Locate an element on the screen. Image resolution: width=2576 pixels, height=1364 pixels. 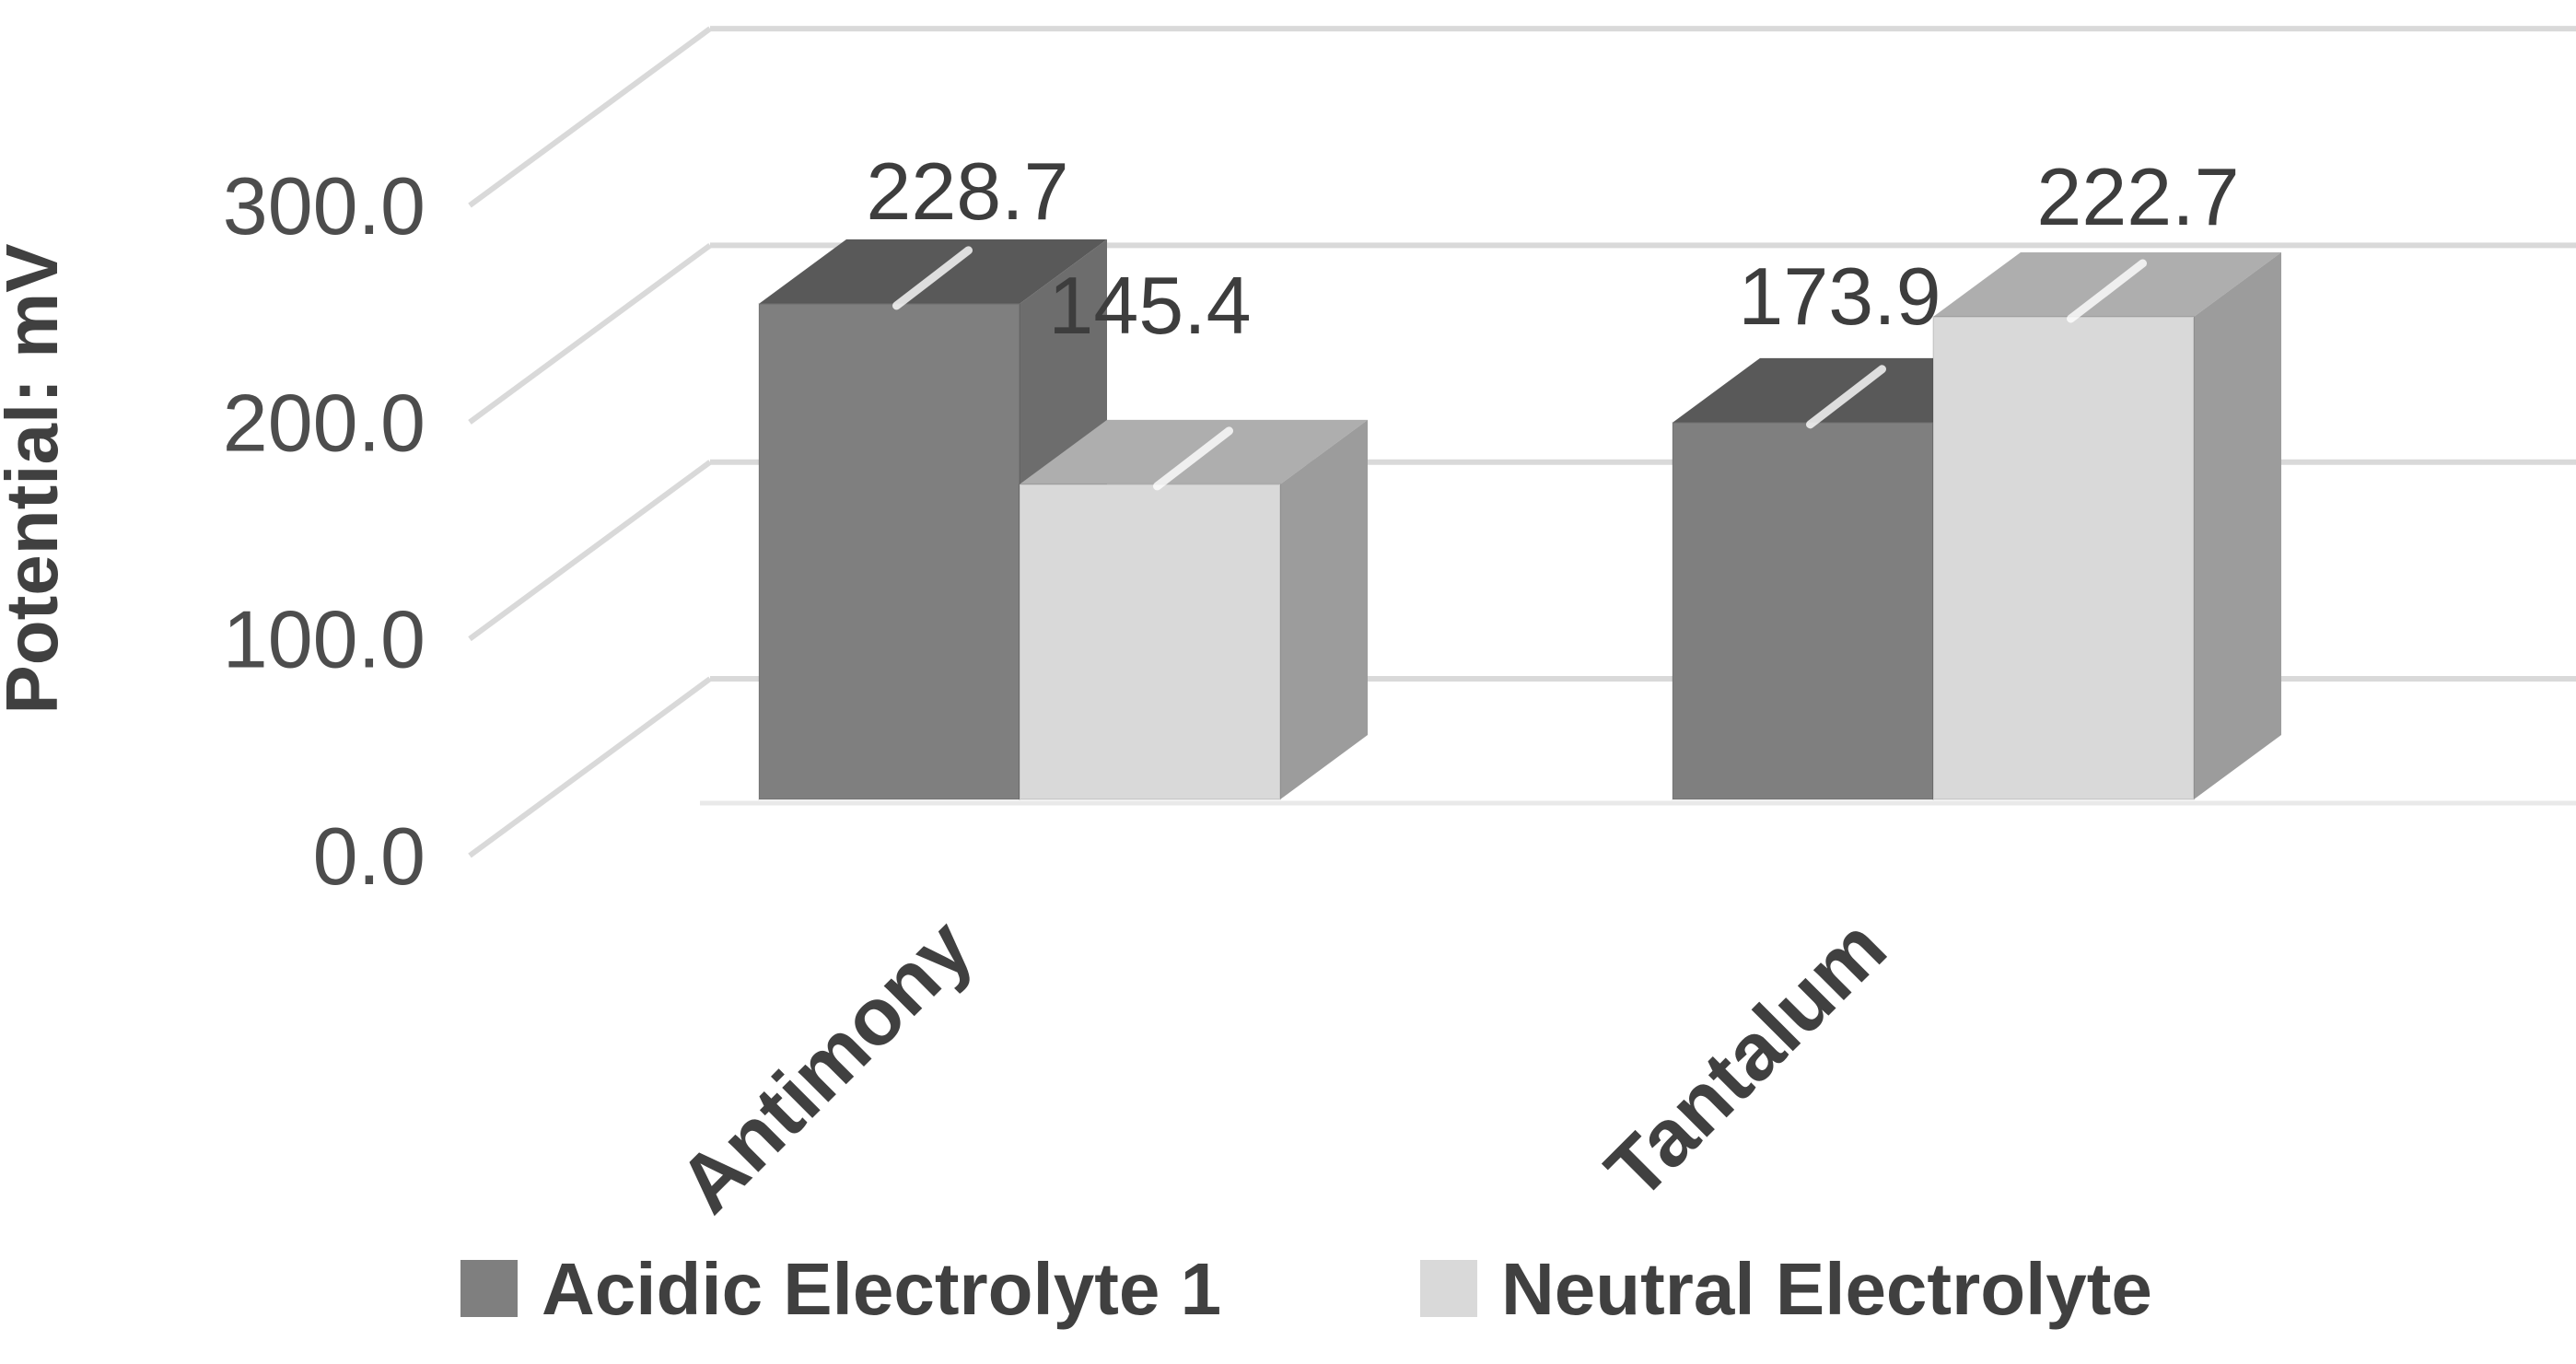
bar-neutral-electrolyte-tantalum is located at coordinates (2106, 526).